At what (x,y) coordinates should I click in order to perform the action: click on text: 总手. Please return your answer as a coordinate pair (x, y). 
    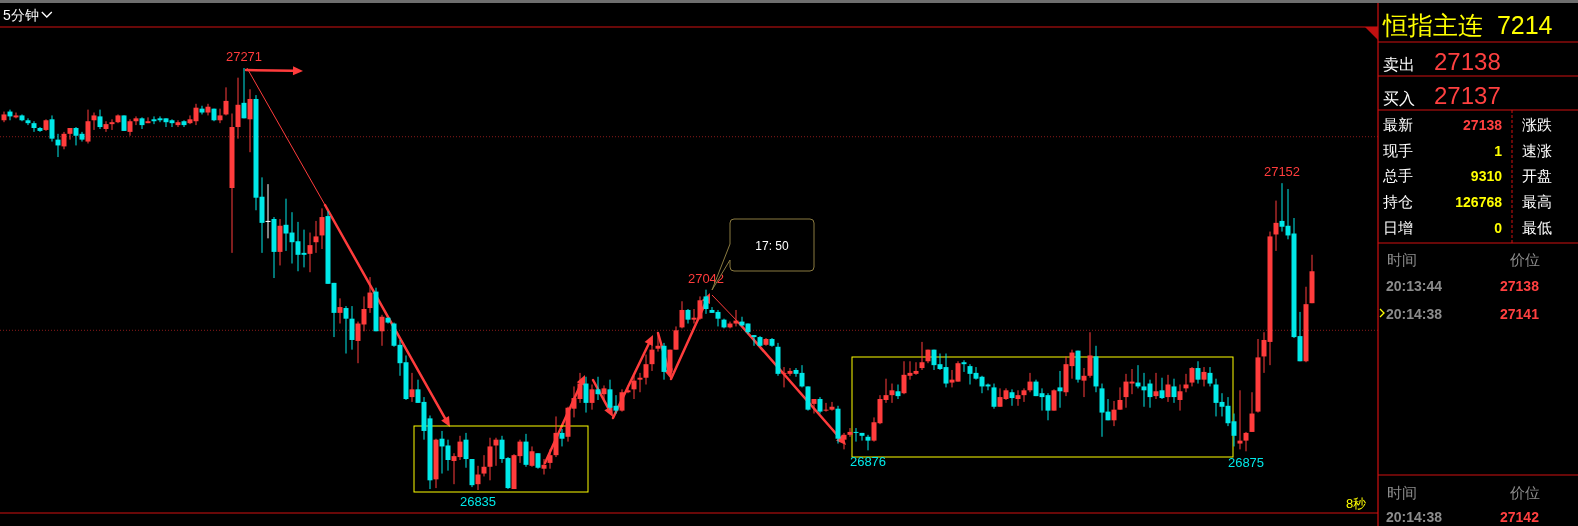
    Looking at the image, I should click on (1397, 175).